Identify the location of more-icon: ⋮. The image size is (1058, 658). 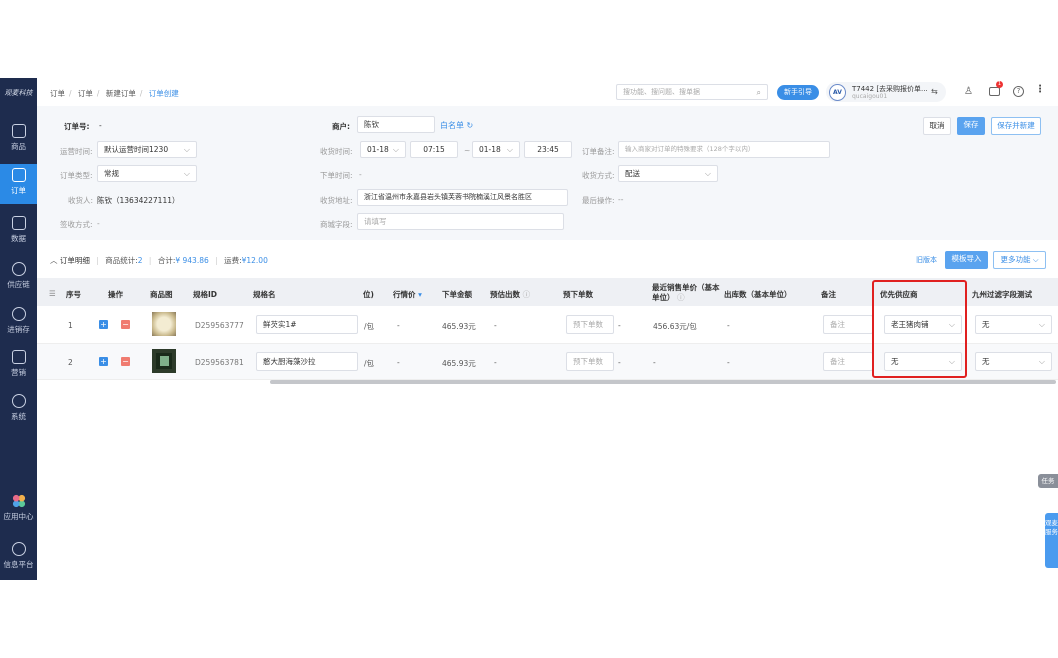
(1040, 89).